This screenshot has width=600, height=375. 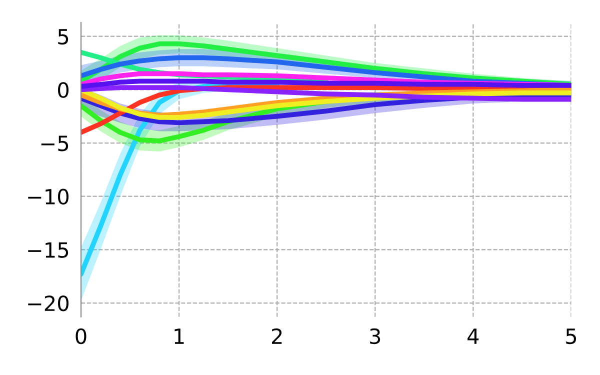 I want to click on x-tick-label: 1, so click(x=179, y=336).